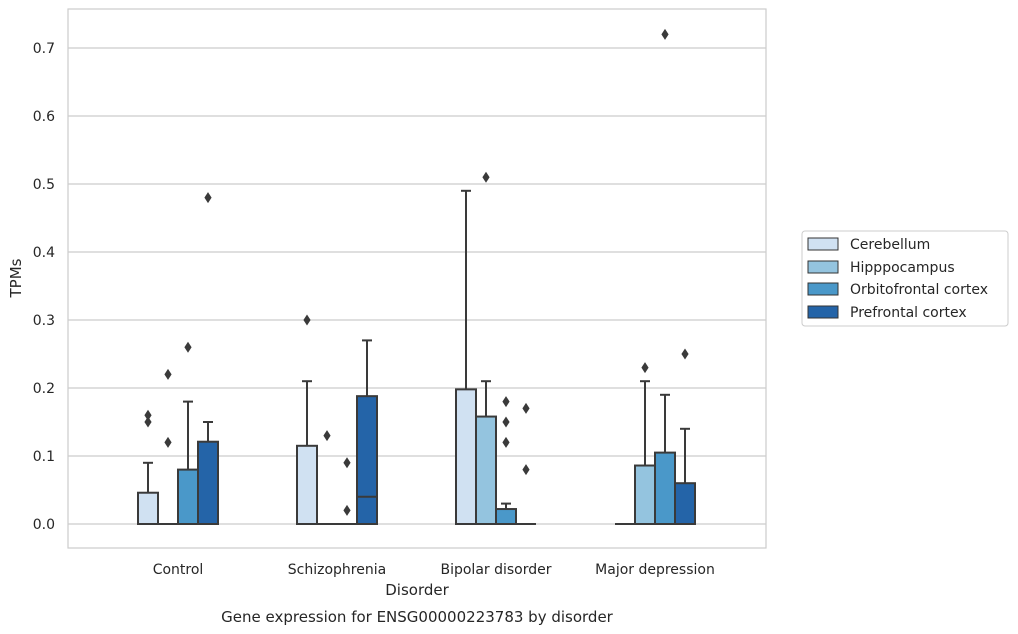 This screenshot has height=634, width=1018. I want to click on legend-swatch-cerebellum, so click(823, 244).